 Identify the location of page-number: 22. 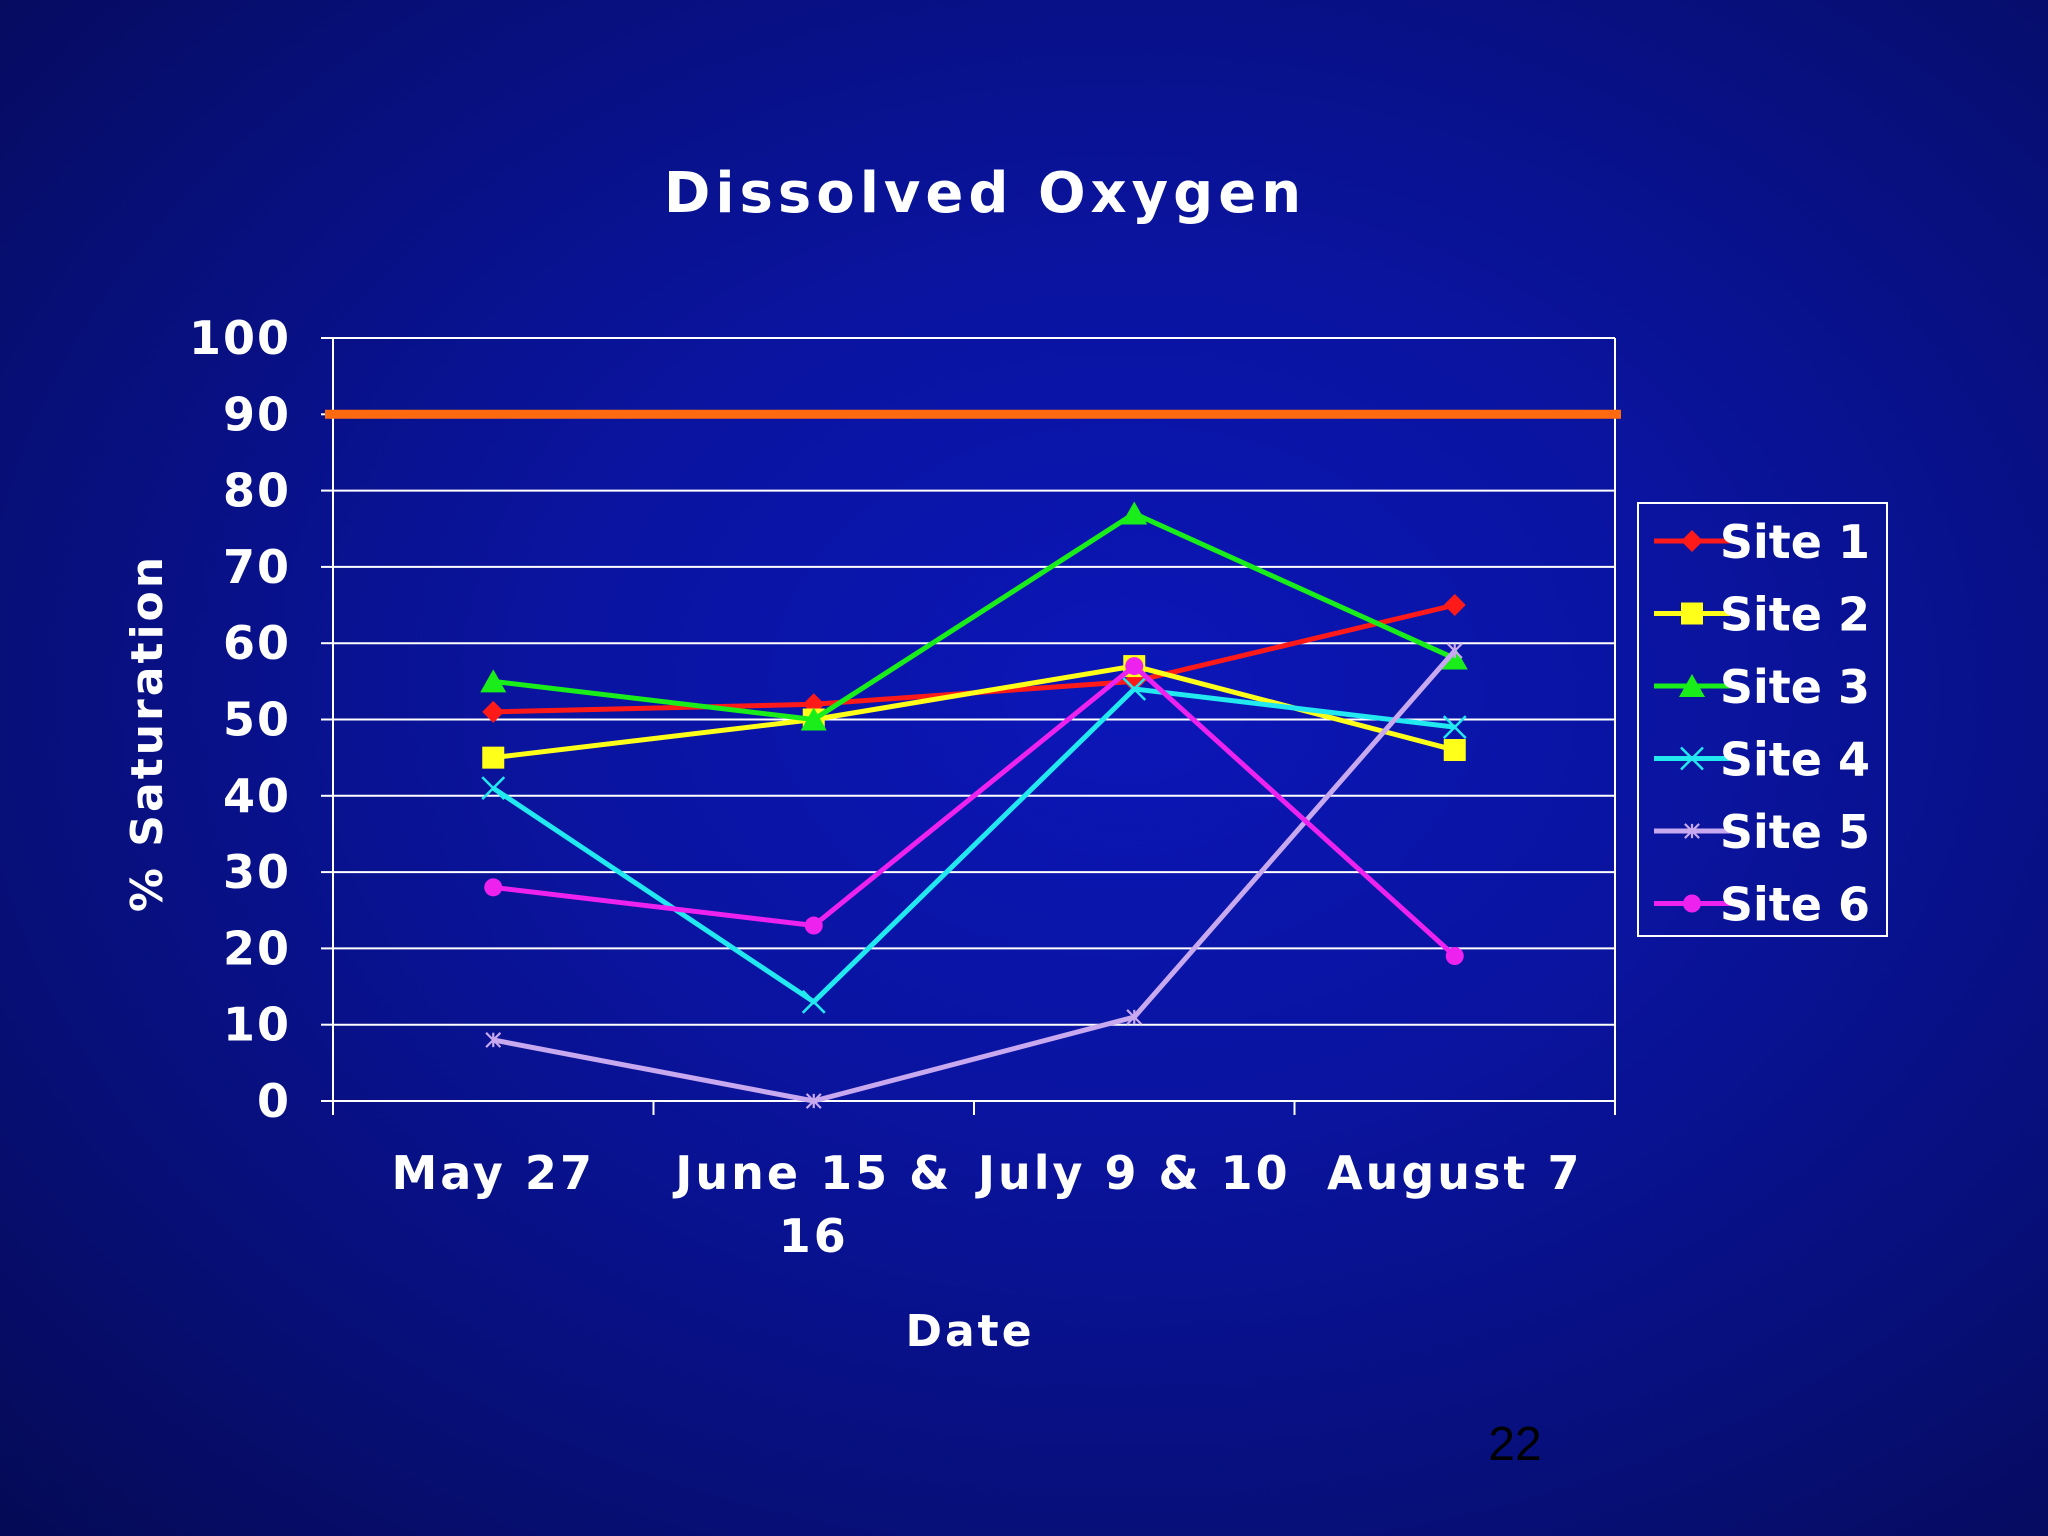
(1514, 1444).